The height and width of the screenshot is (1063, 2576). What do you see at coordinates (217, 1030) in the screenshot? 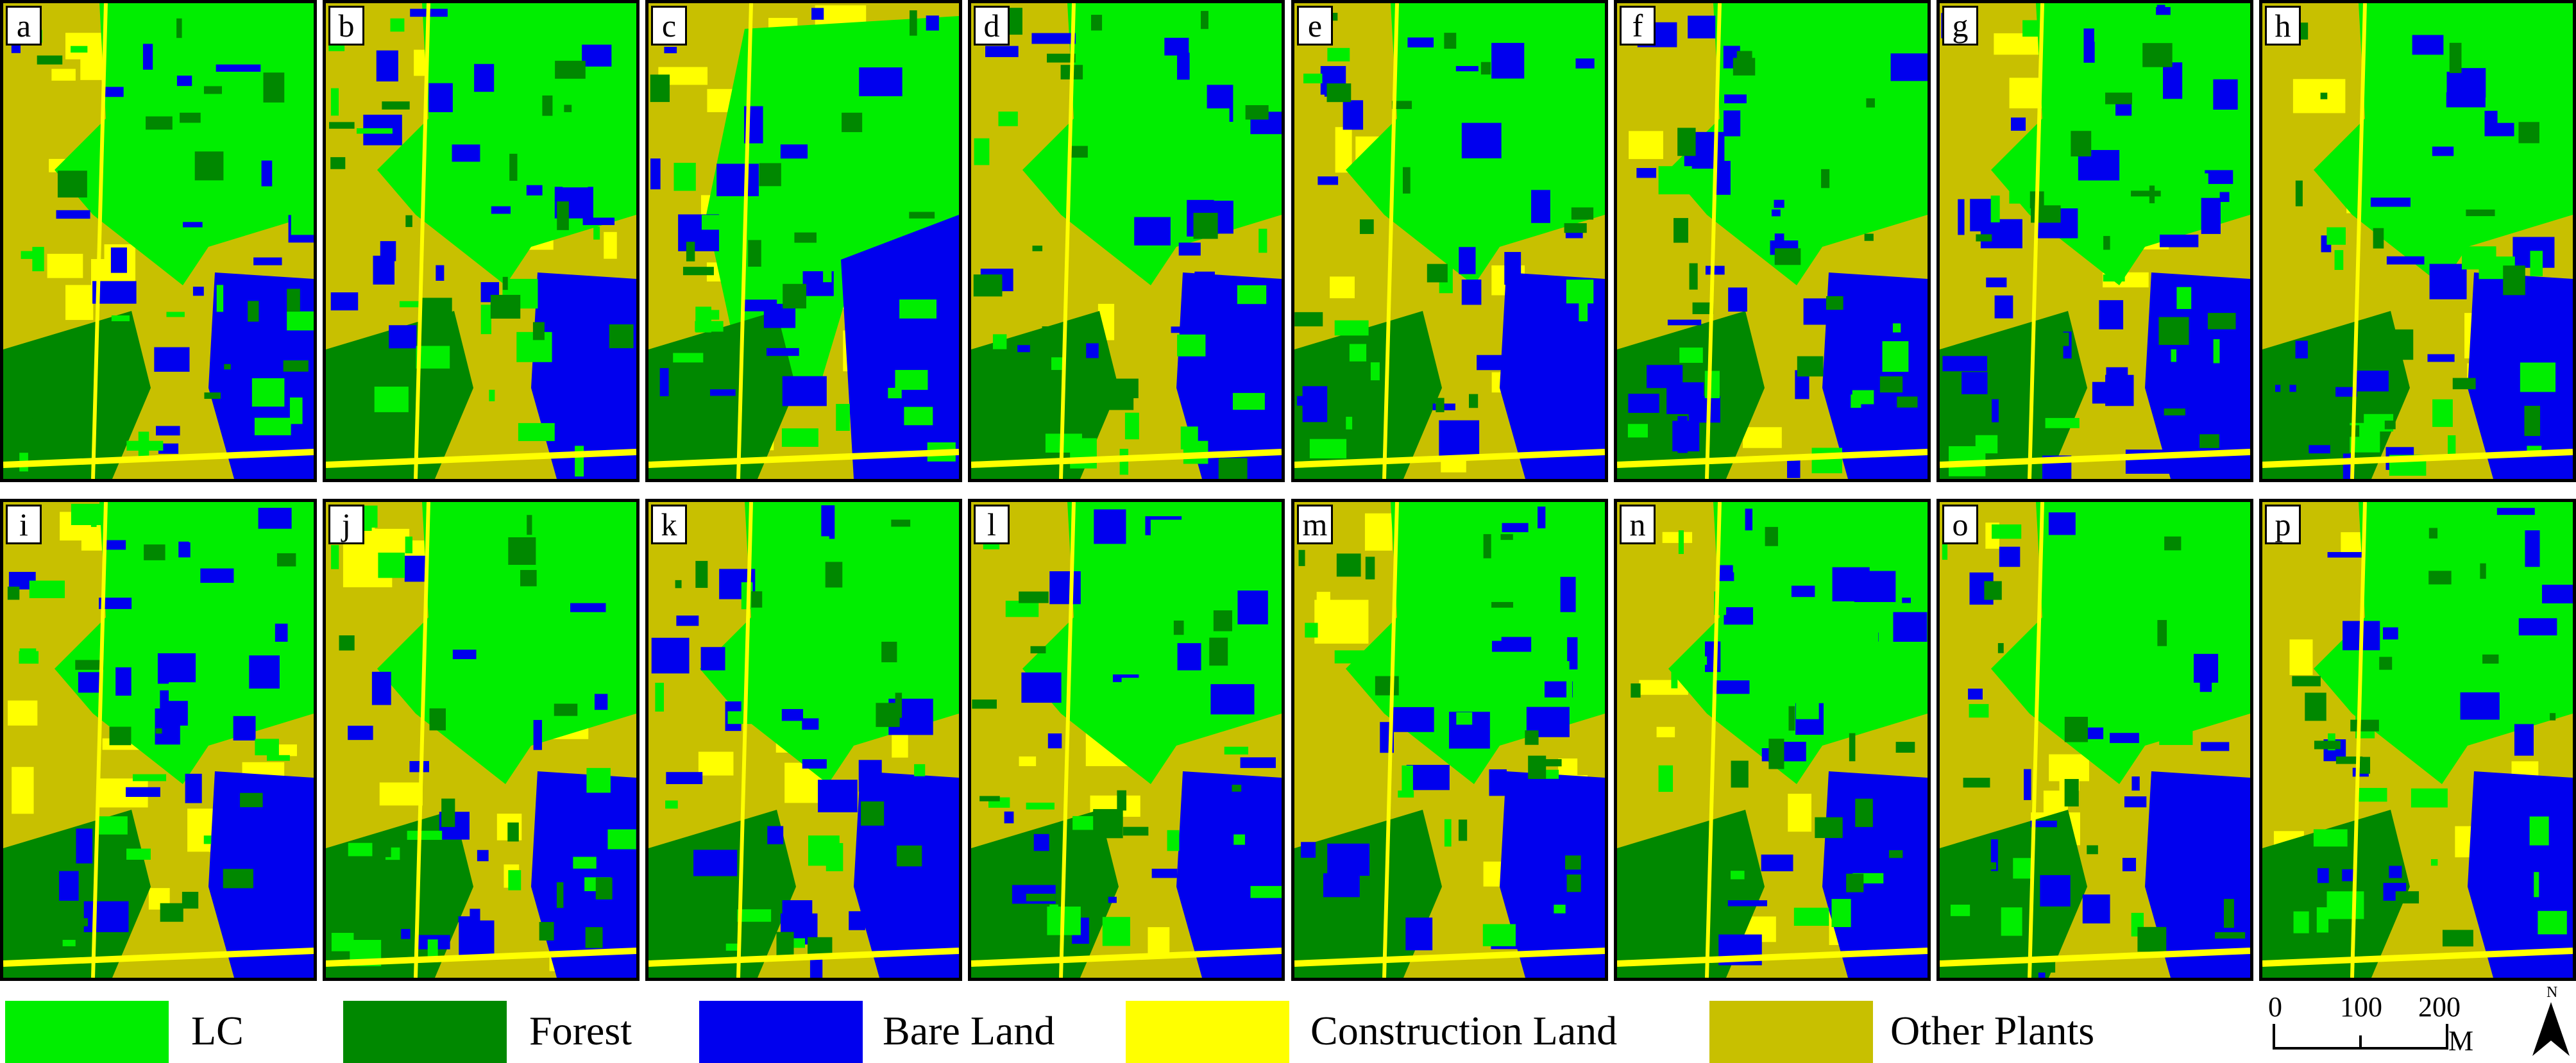
I see `legend-label-lc: LC` at bounding box center [217, 1030].